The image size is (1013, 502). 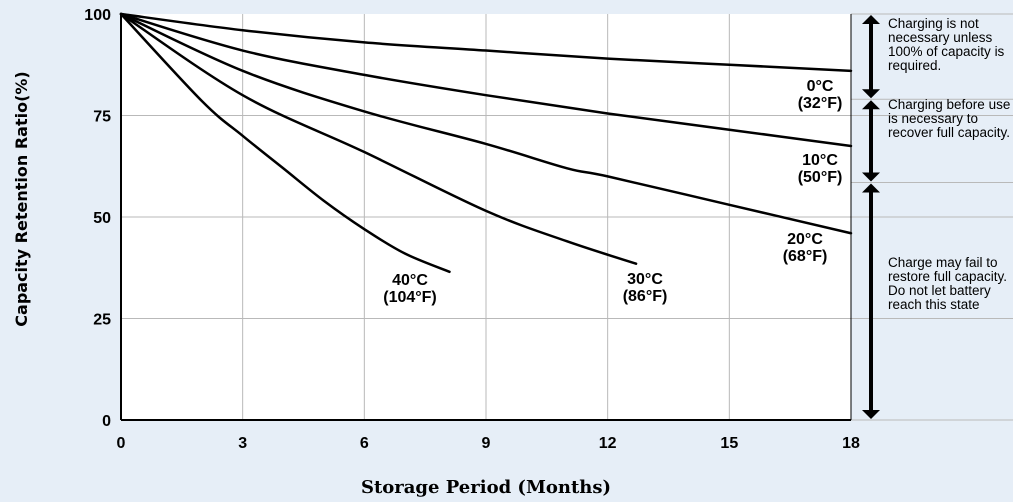 I want to click on x-tick-label: 9, so click(x=486, y=443).